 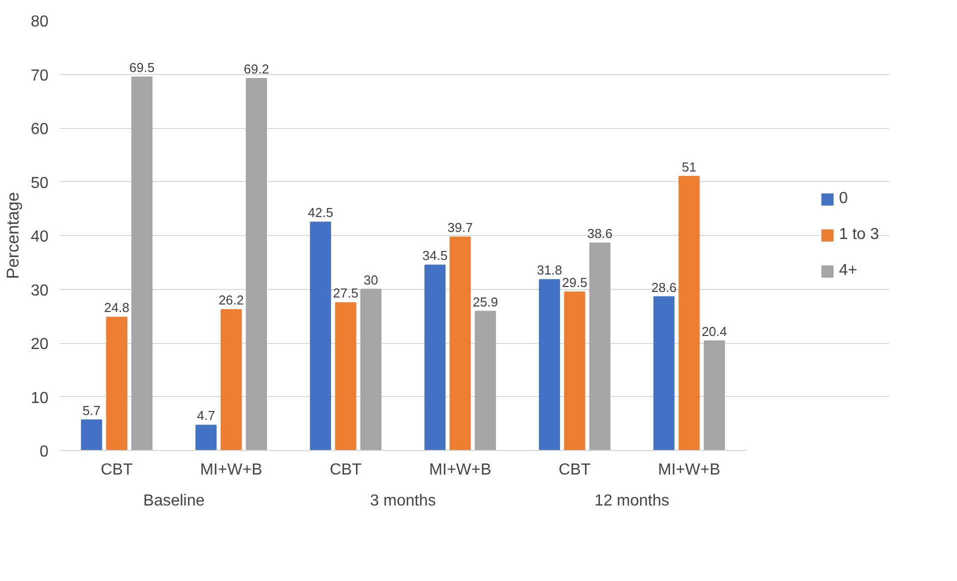 What do you see at coordinates (142, 67) in the screenshot?
I see `data-label: 69.5` at bounding box center [142, 67].